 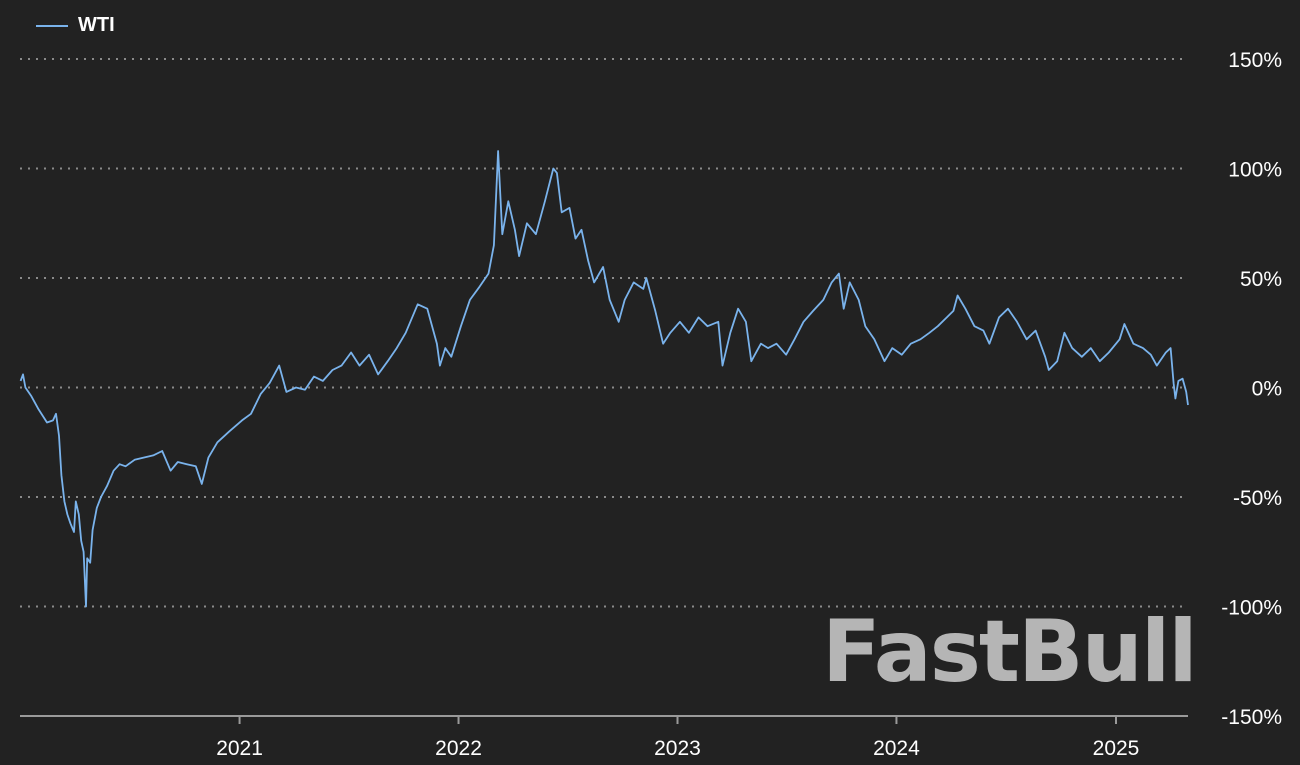 What do you see at coordinates (1010, 652) in the screenshot?
I see `fastbull-watermark: FastBull` at bounding box center [1010, 652].